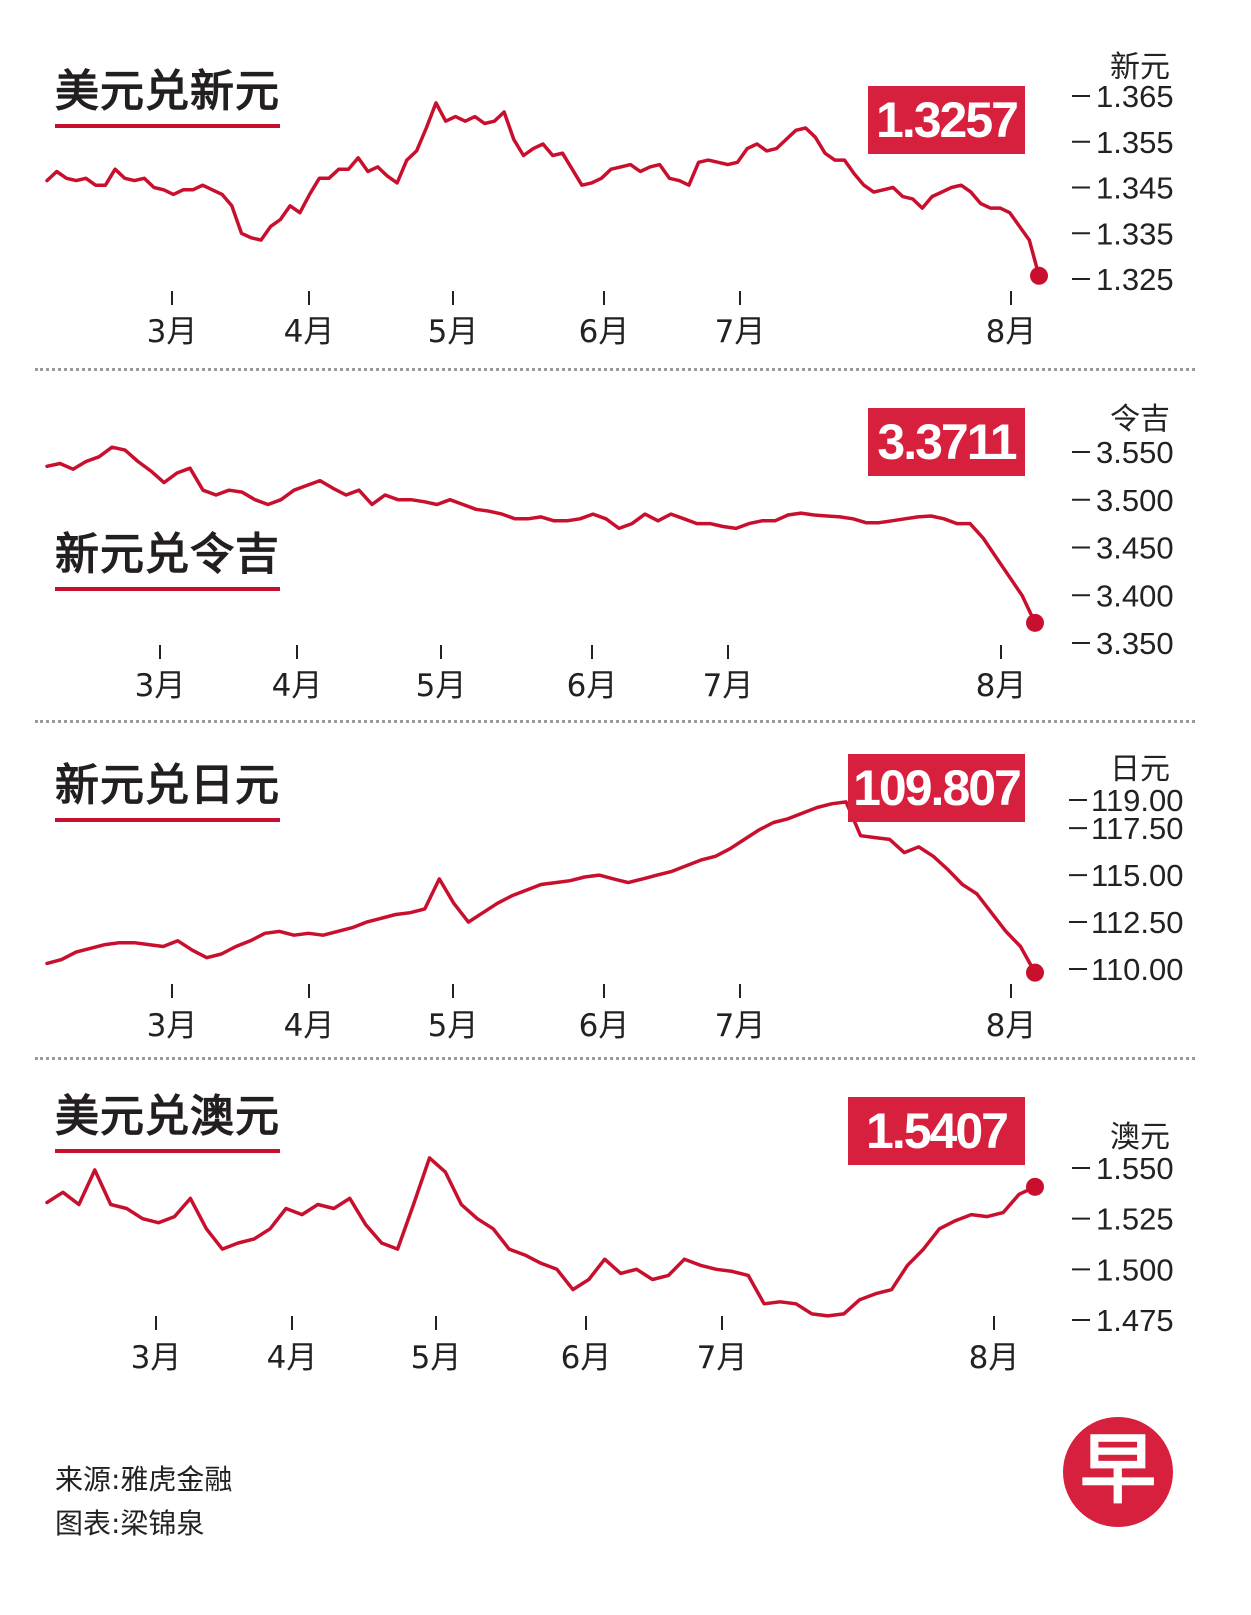 This screenshot has height=1615, width=1251. Describe the element at coordinates (1137, 800) in the screenshot. I see `y-tick-label: 119.00` at that location.